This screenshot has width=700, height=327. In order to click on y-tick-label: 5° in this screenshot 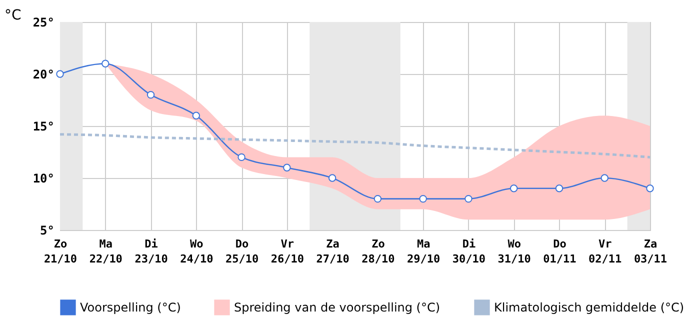, I will do `click(47, 231)`.